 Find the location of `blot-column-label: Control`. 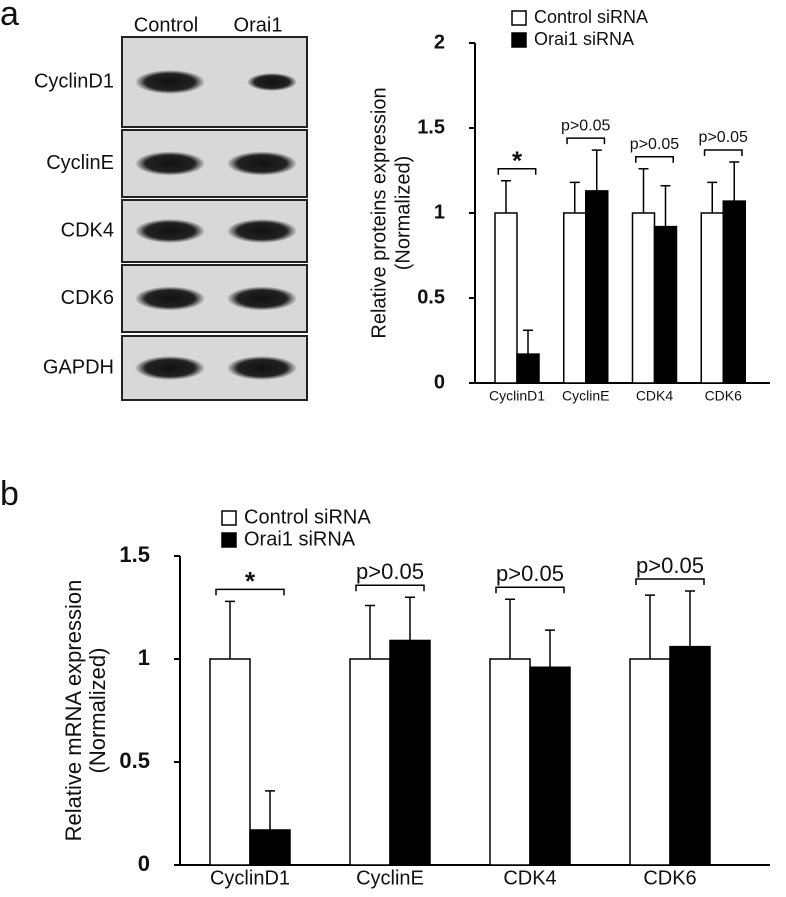

blot-column-label: Control is located at coordinates (166, 25).